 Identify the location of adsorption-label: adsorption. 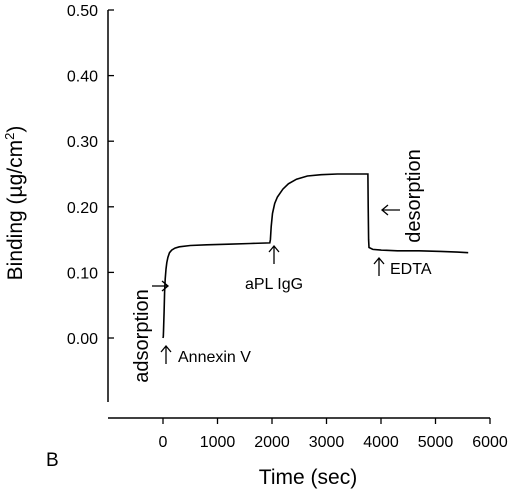
(142, 335).